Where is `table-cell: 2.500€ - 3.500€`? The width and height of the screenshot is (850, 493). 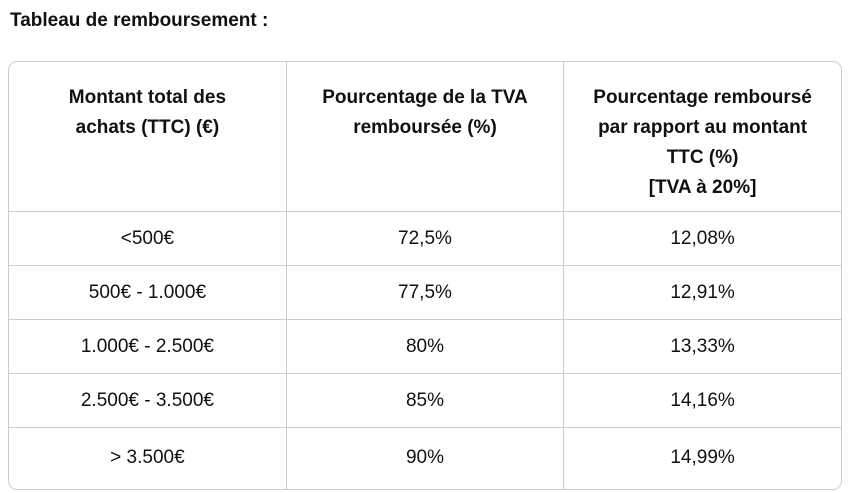
table-cell: 2.500€ - 3.500€ is located at coordinates (148, 400).